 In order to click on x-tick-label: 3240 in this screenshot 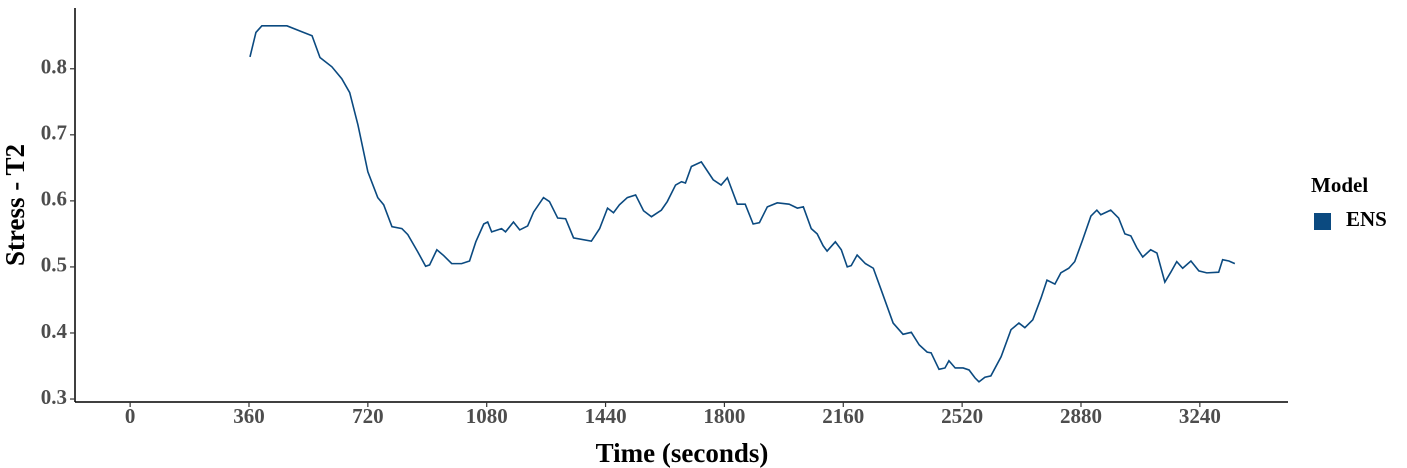, I will do `click(1200, 416)`.